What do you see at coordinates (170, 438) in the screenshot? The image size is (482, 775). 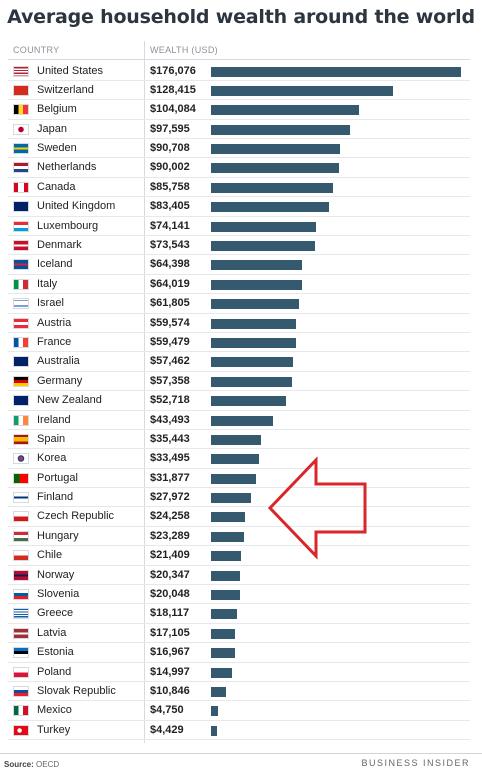 I see `wealth-value-label: $35,443` at bounding box center [170, 438].